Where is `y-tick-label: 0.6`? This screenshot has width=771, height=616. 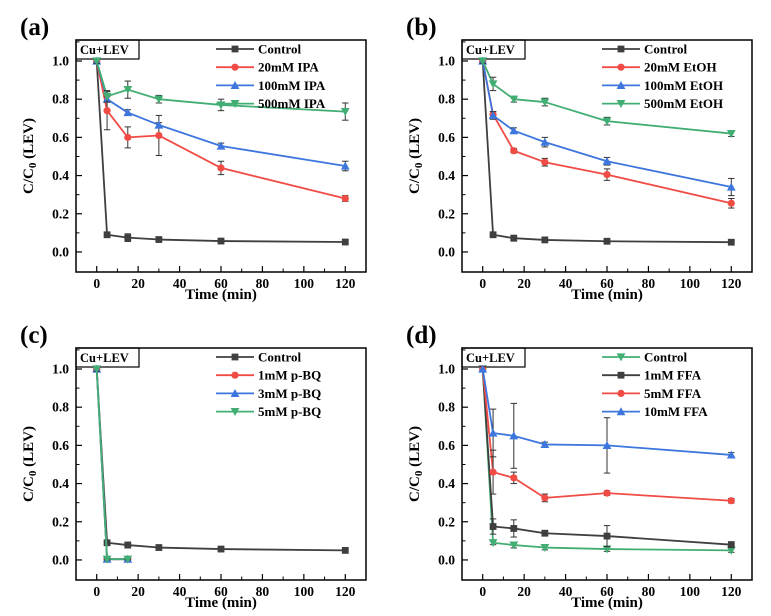 y-tick-label: 0.6 is located at coordinates (446, 445).